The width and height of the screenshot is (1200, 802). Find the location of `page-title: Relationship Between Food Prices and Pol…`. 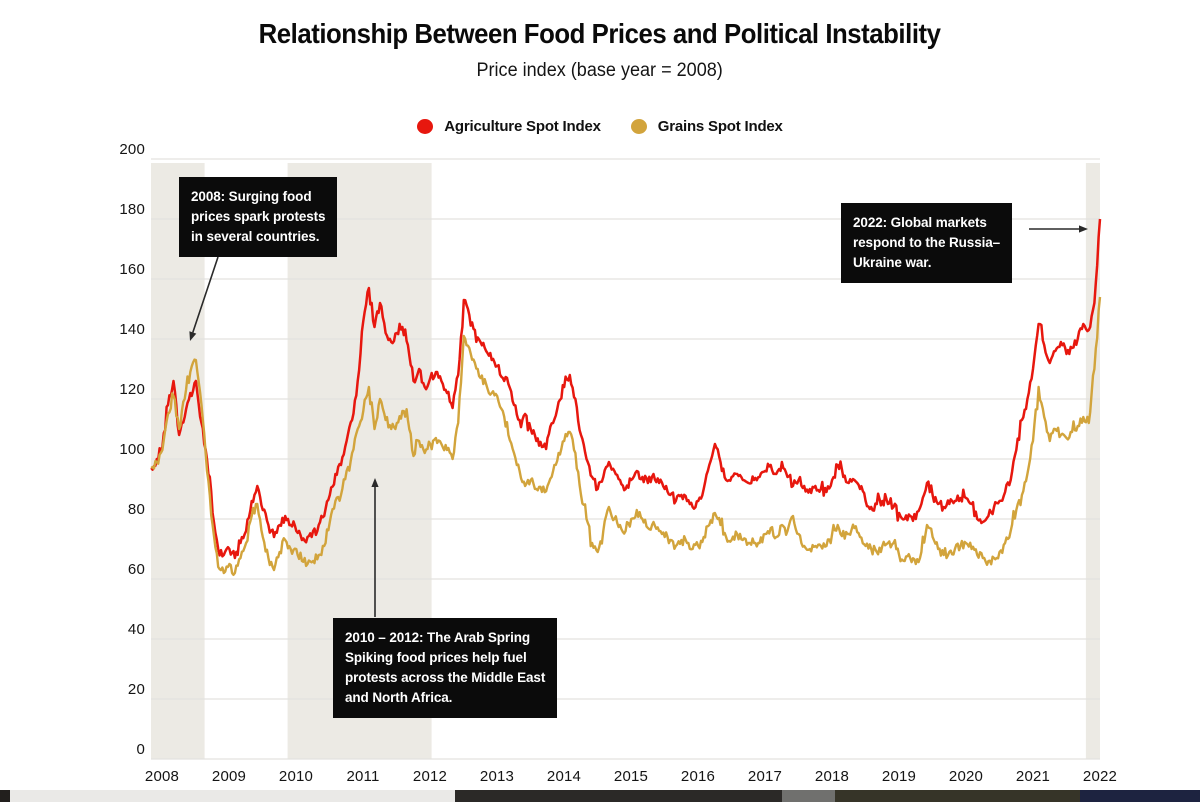

page-title: Relationship Between Food Prices and Pol… is located at coordinates (600, 33).